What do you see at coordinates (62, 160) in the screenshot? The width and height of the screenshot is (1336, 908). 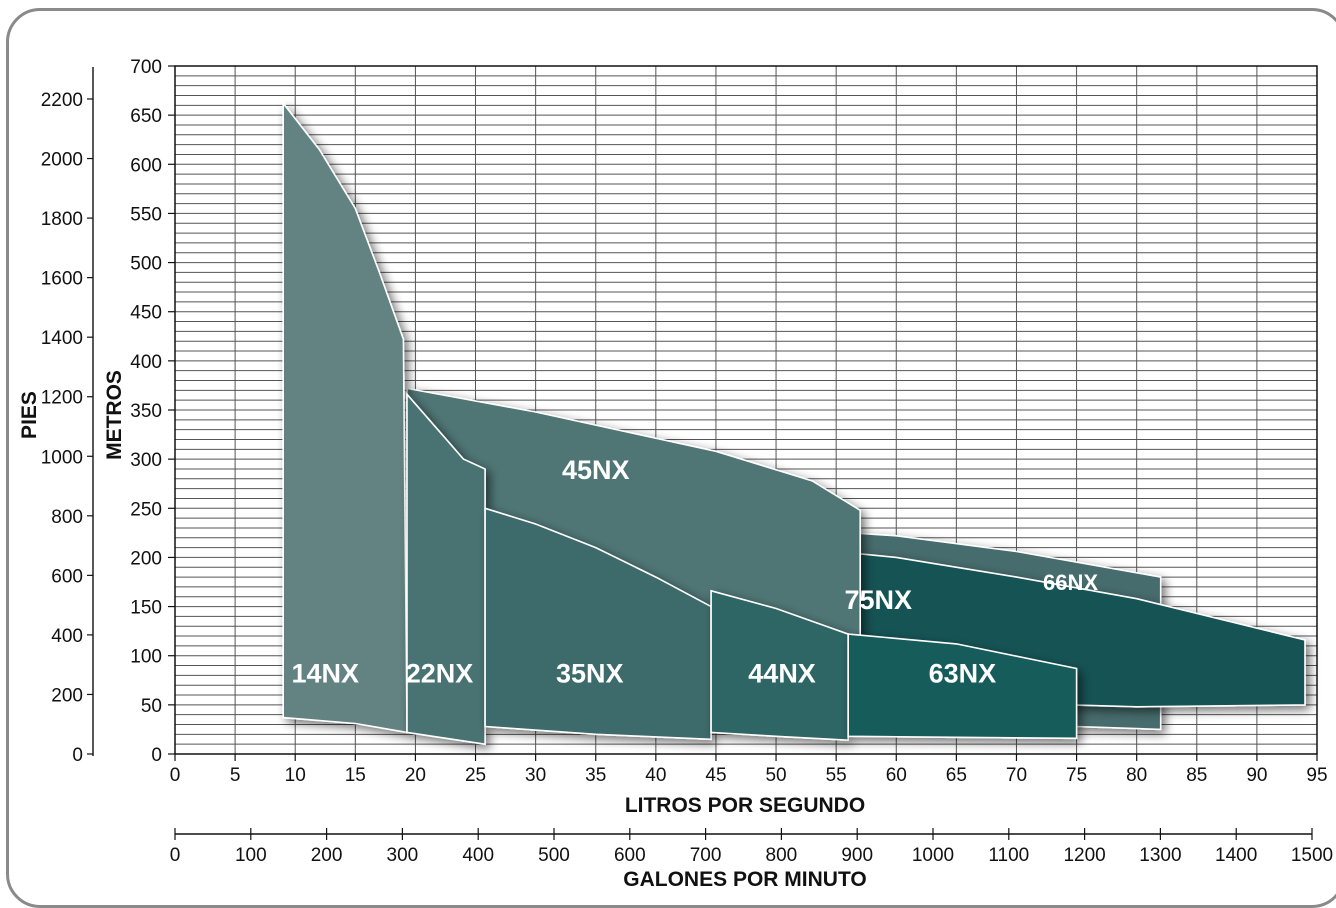 I see `y2-tick-label: 2000` at bounding box center [62, 160].